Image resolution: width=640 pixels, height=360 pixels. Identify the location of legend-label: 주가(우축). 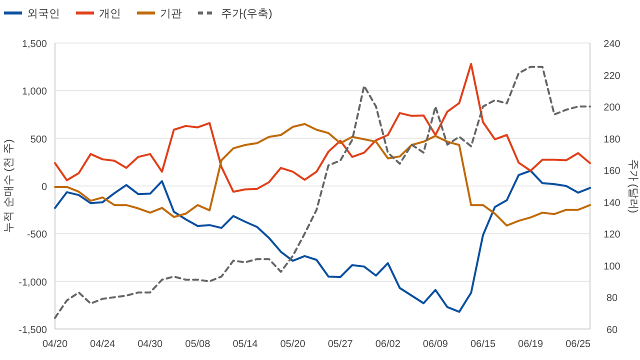
(246, 14).